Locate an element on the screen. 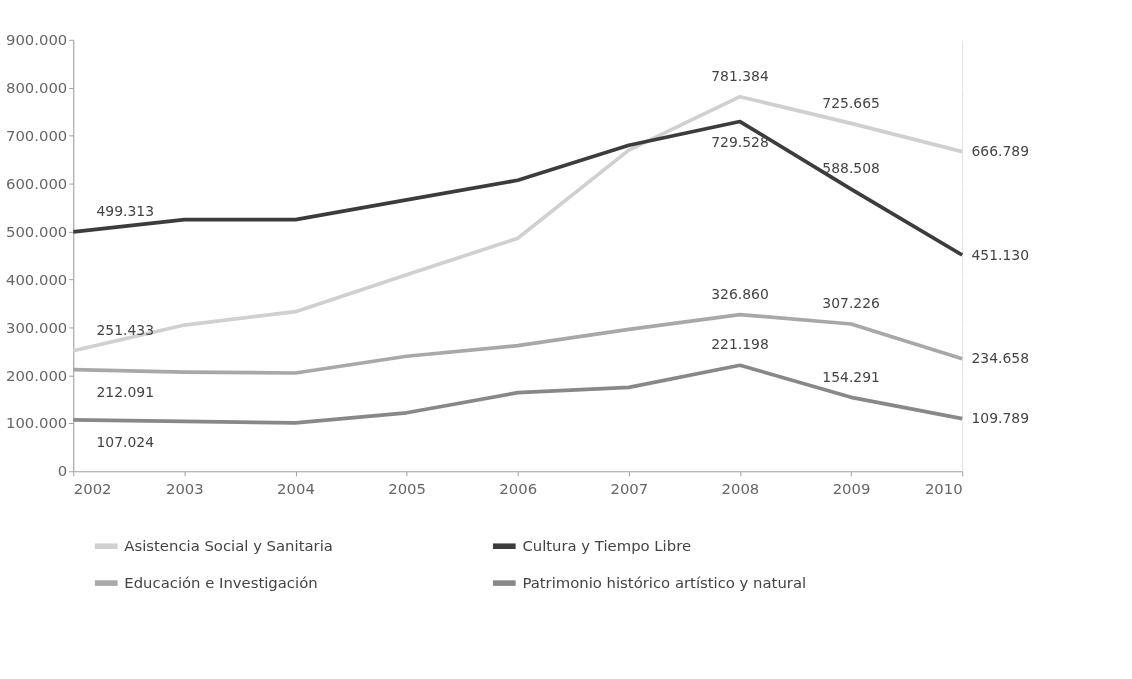  legend-label: Cultura y Tiempo Libre is located at coordinates (607, 545).